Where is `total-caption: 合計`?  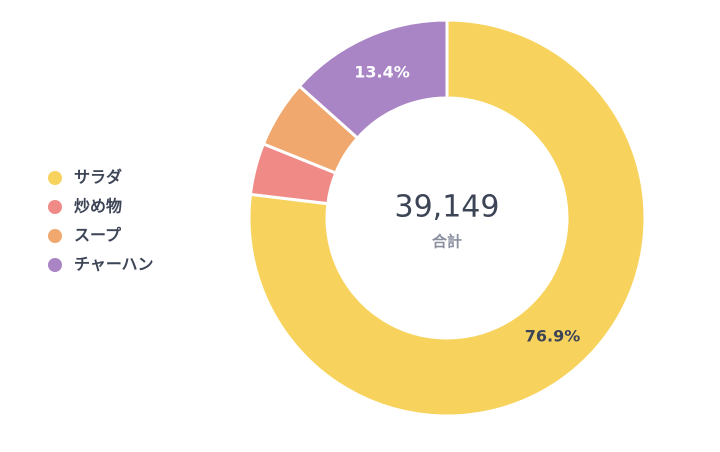 total-caption: 合計 is located at coordinates (446, 242).